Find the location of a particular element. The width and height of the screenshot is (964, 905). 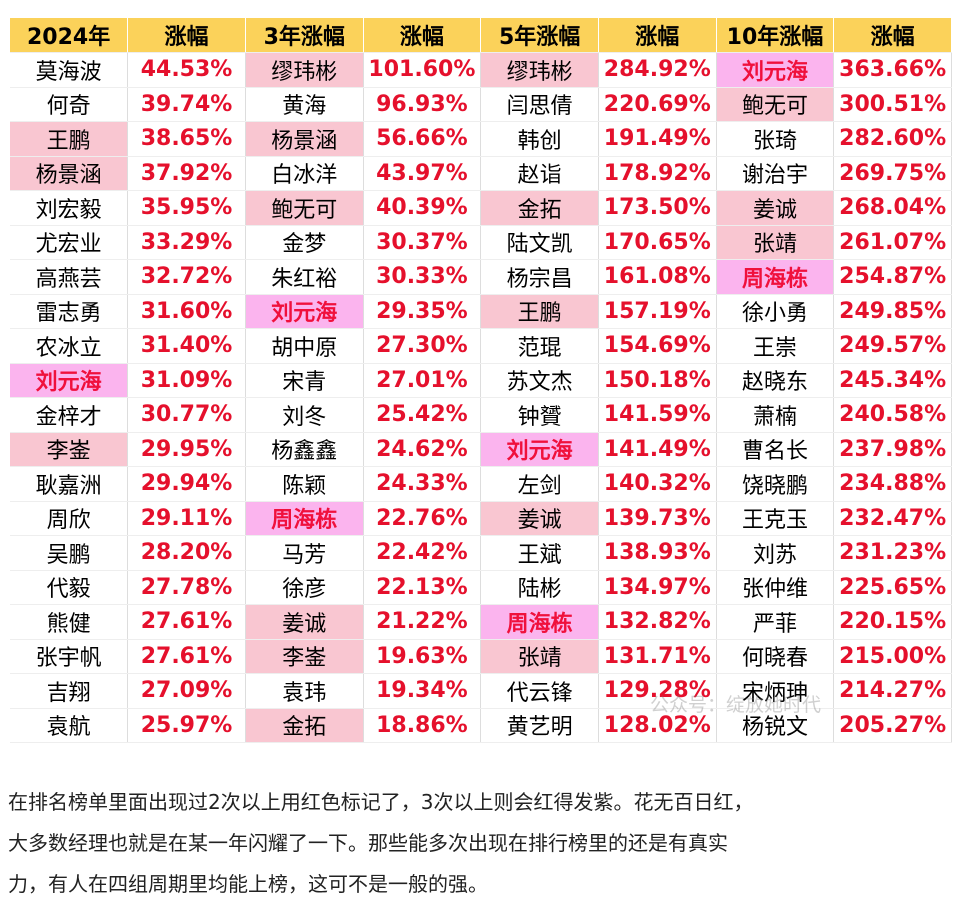

gain-cell: 141.49% is located at coordinates (657, 449).